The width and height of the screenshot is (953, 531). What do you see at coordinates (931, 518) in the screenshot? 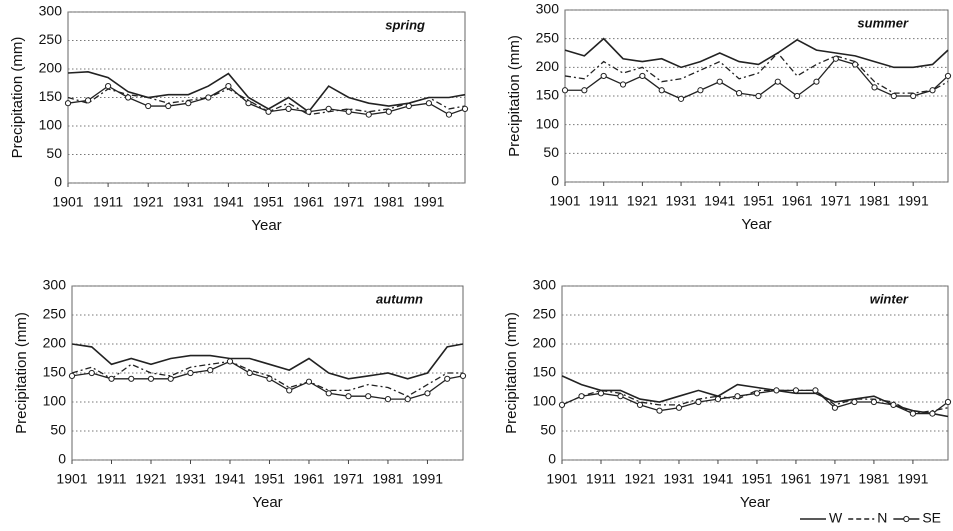
I see `legend-label: SE` at bounding box center [931, 518].